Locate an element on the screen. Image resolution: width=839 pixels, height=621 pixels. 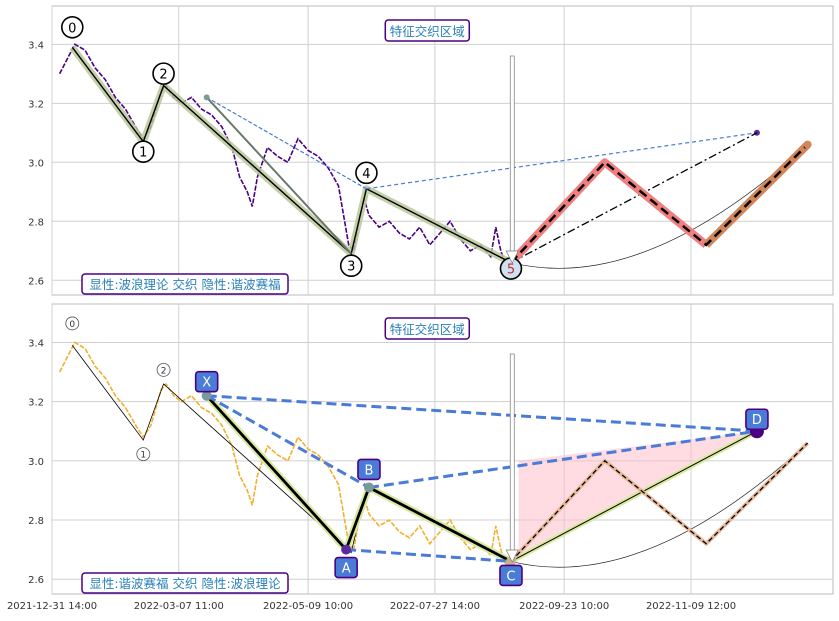
projection-end is located at coordinates (807, 144).